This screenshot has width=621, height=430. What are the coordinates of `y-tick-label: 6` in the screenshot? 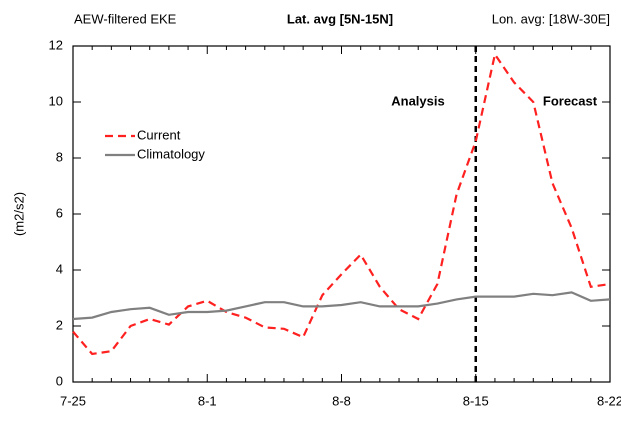 It's located at (59, 212).